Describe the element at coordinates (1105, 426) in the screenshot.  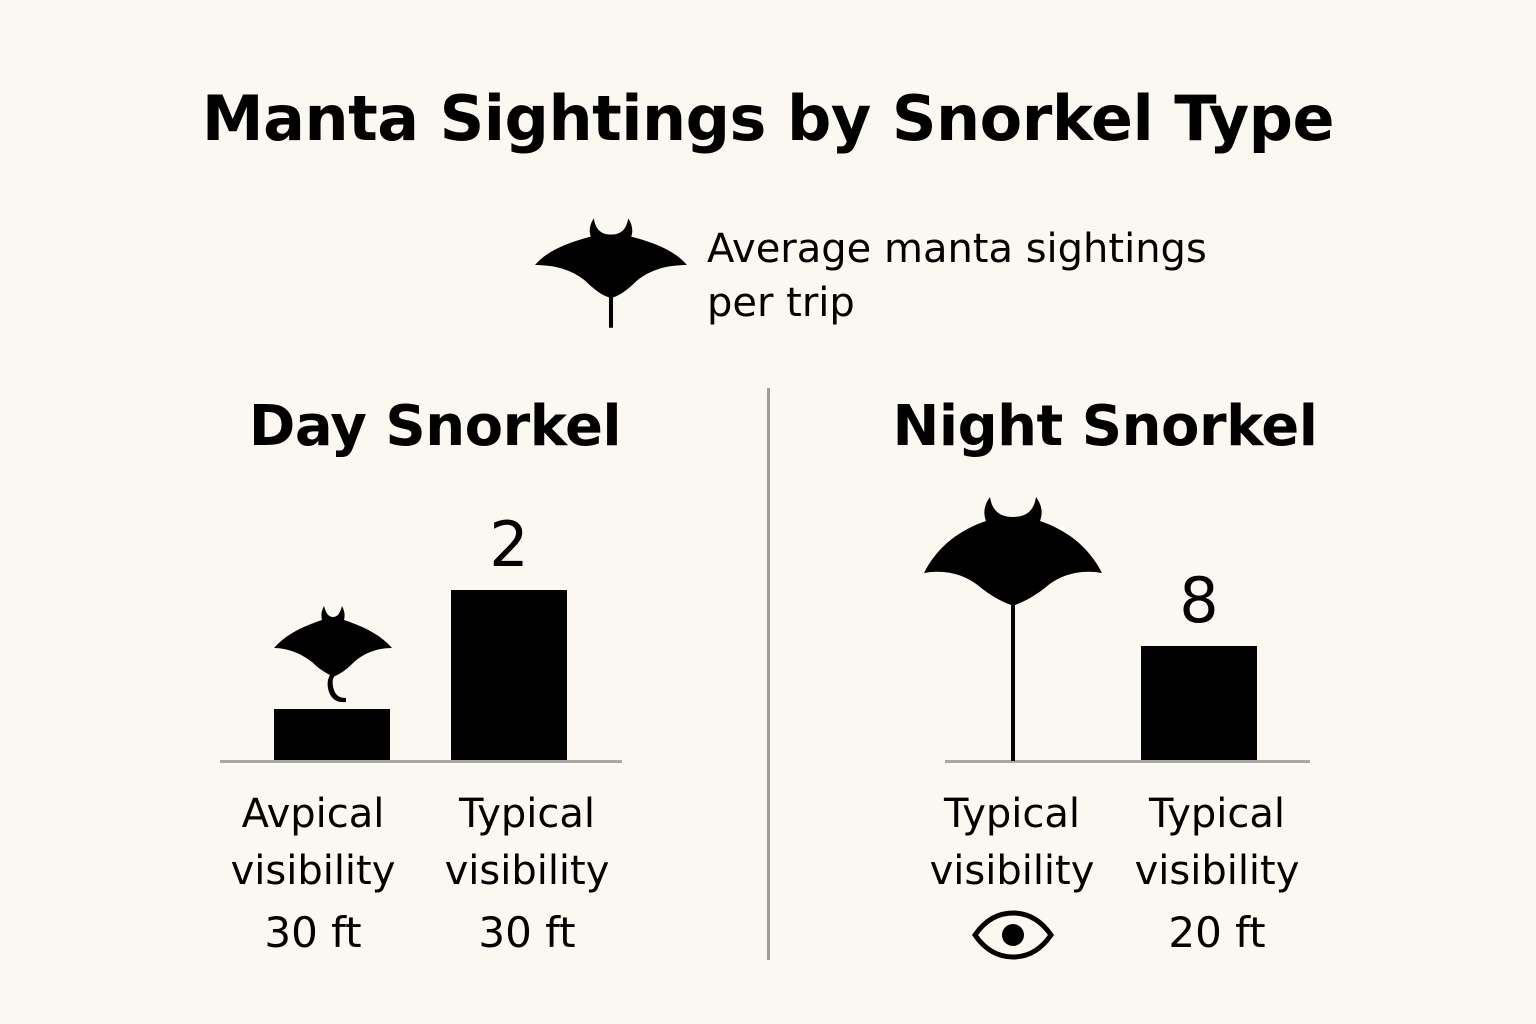
I see `night-panel-title: Night Snorkel` at that location.